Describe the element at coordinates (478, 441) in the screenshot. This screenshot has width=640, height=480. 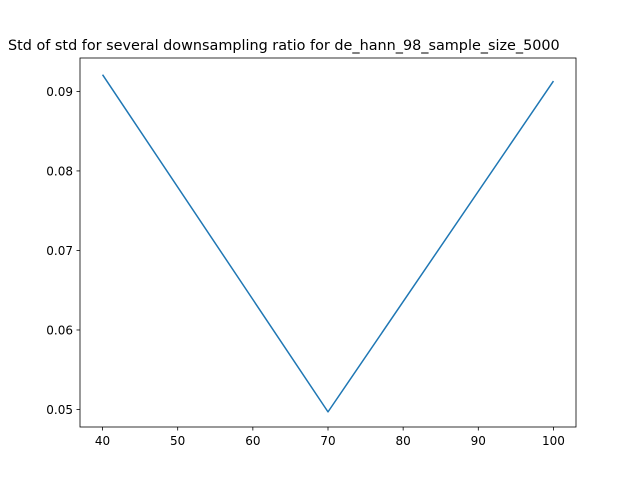
I see `x-tick-label: 90` at that location.